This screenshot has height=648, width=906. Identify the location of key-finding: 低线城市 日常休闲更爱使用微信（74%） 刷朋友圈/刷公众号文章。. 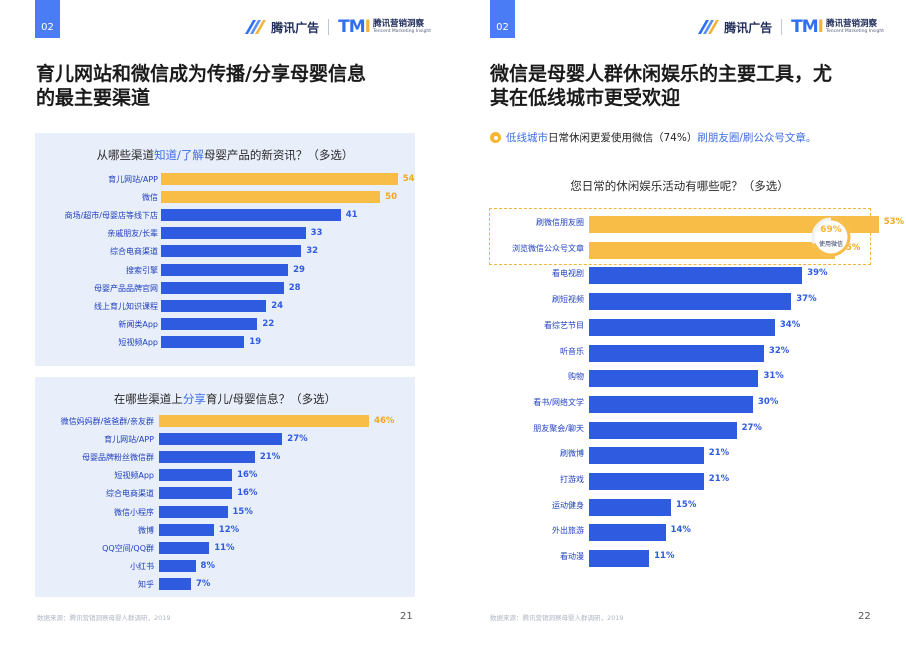
(653, 137).